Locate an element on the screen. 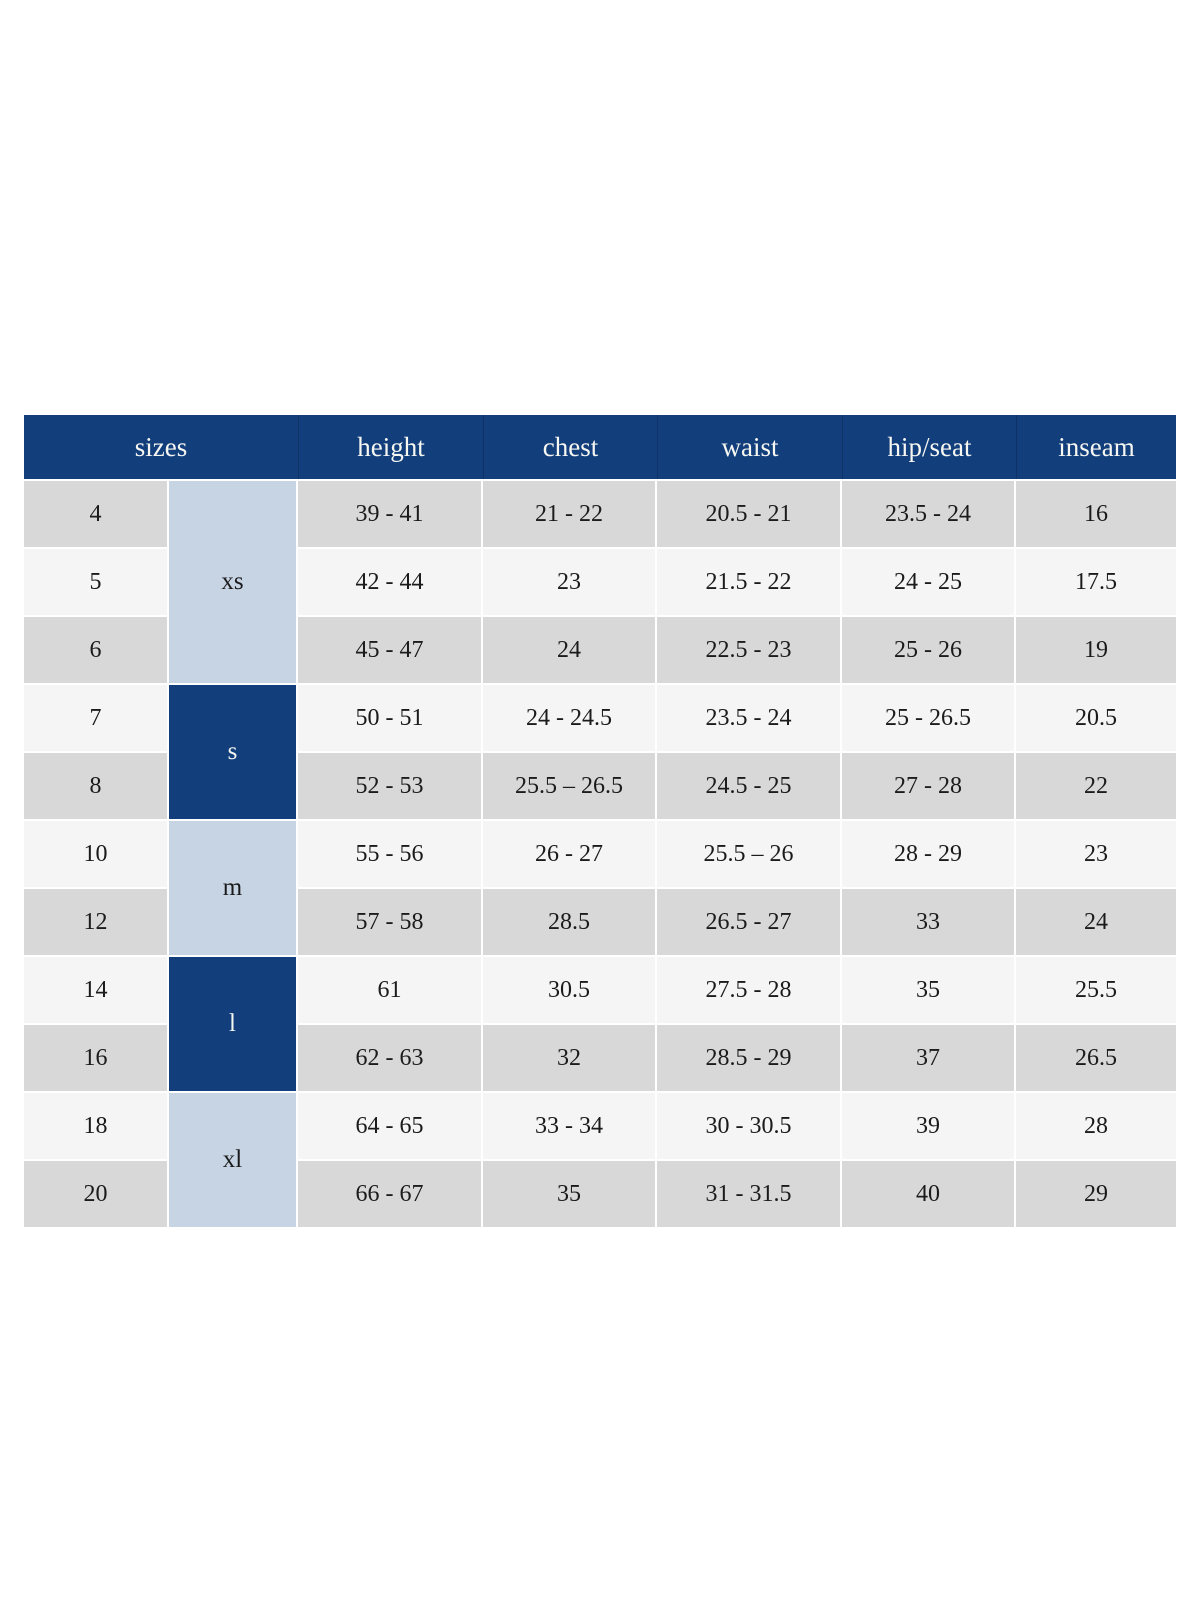 Image resolution: width=1200 pixels, height=1600 pixels. inseam-cell: 23 is located at coordinates (1096, 854).